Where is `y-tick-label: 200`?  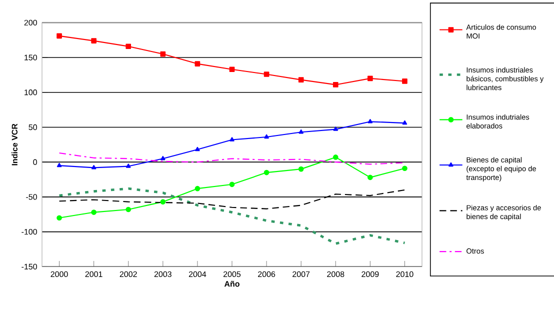 y-tick-label: 200 is located at coordinates (30, 23).